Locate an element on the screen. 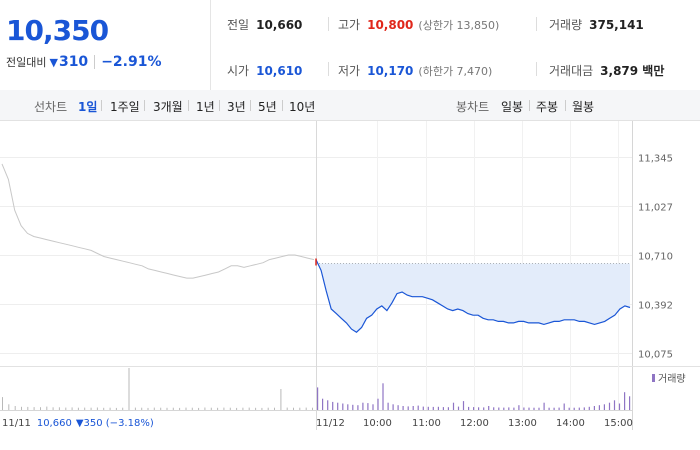 The height and width of the screenshot is (450, 700). stat-value: 375,141 is located at coordinates (616, 25).